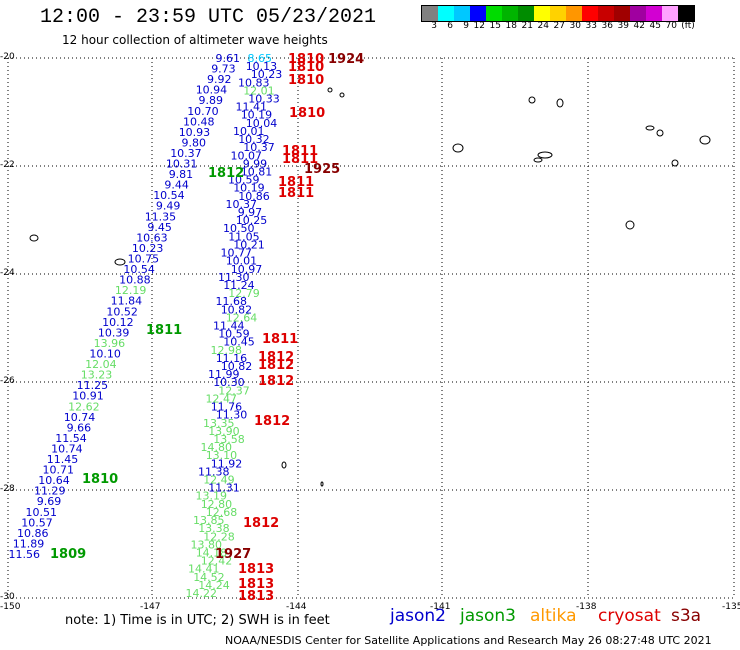  Describe the element at coordinates (511, 26) in the screenshot. I see `colorbar-label: 18` at that location.